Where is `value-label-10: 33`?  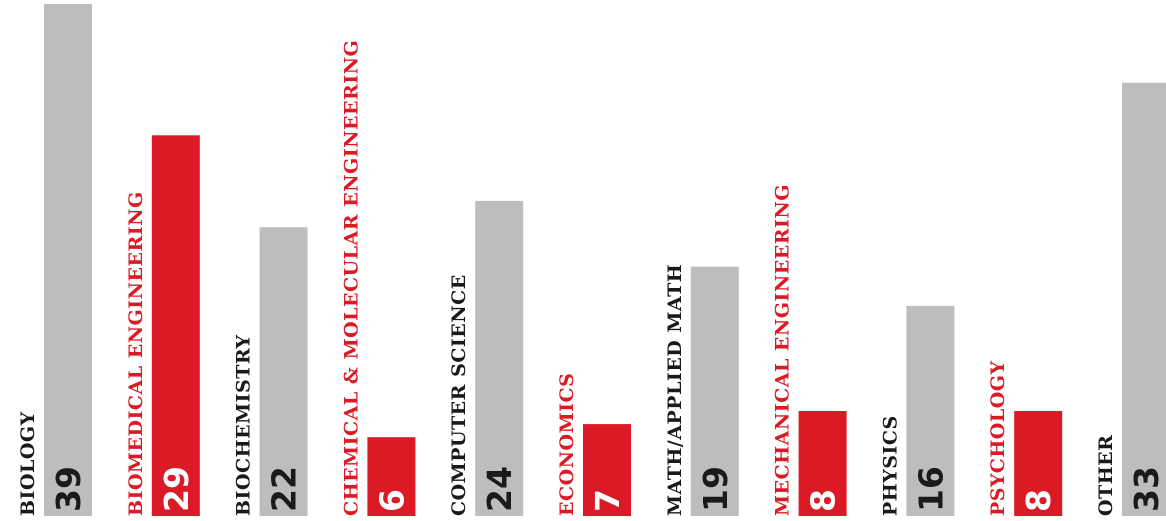 value-label-10: 33 is located at coordinates (1146, 489).